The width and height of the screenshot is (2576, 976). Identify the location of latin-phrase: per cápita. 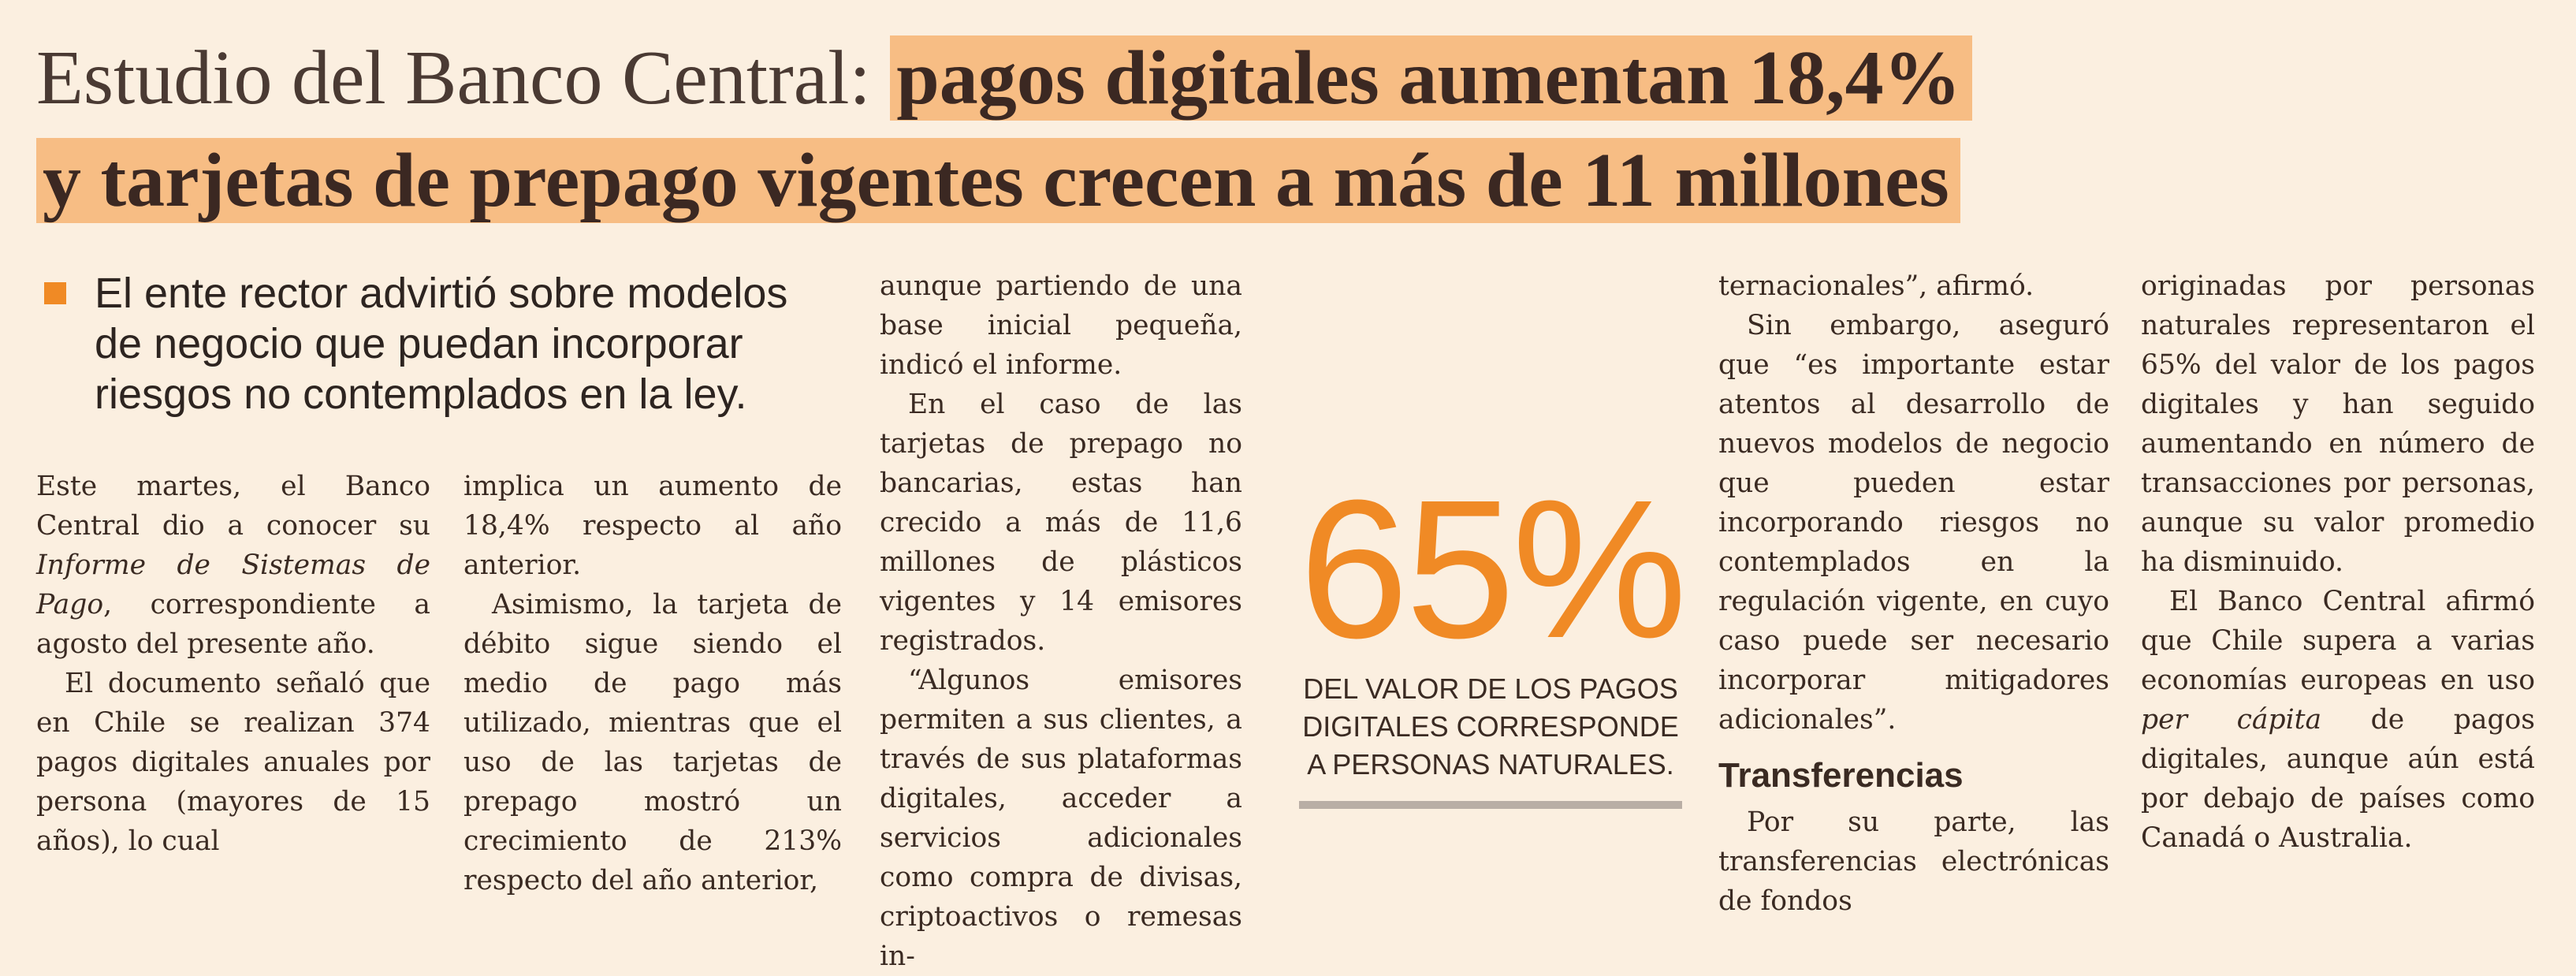
(2231, 720).